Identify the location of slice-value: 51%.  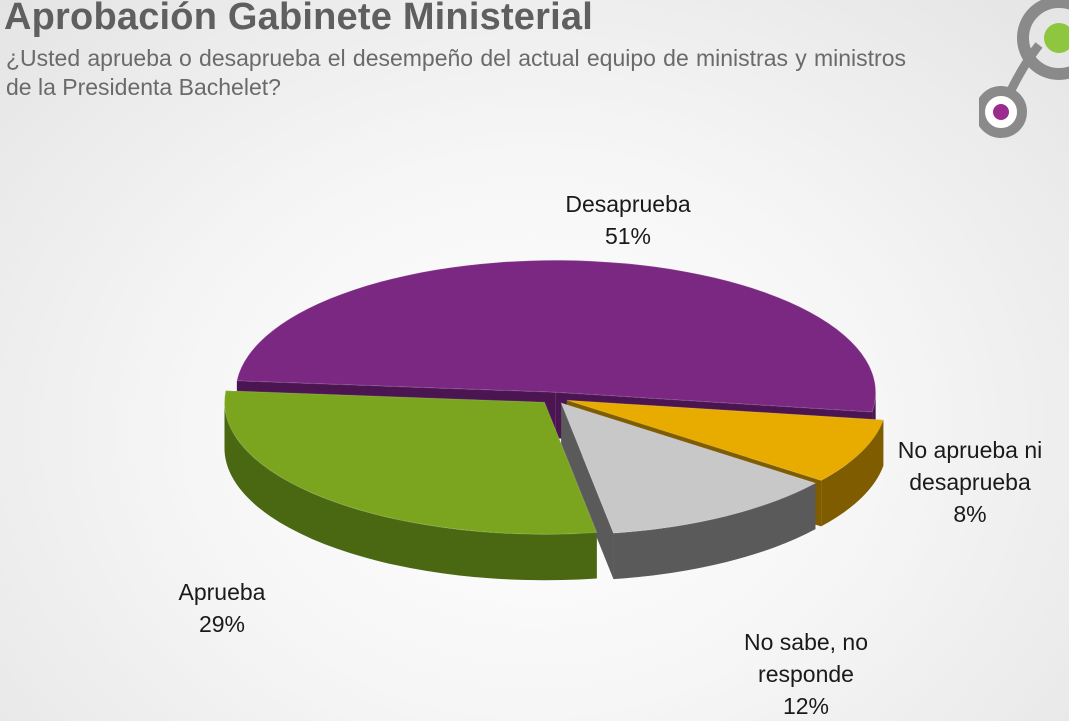
(628, 236).